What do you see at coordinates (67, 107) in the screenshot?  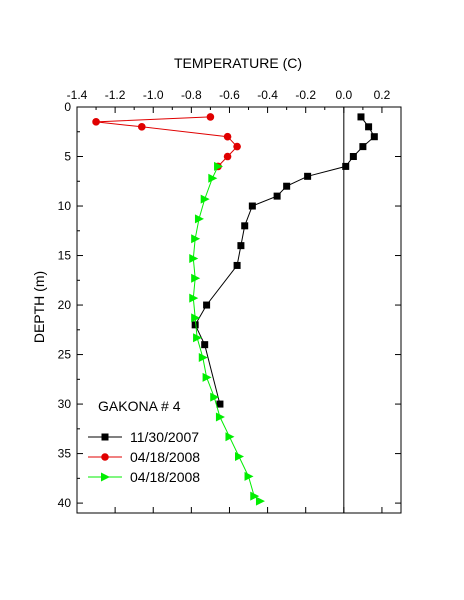 I see `y-tick-label: 0` at bounding box center [67, 107].